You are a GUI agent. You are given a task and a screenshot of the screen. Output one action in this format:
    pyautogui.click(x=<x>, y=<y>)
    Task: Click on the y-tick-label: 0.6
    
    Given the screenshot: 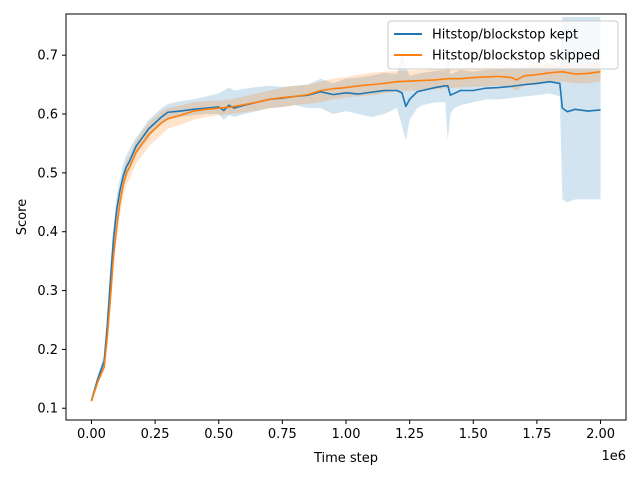 What is the action you would take?
    pyautogui.click(x=47, y=115)
    